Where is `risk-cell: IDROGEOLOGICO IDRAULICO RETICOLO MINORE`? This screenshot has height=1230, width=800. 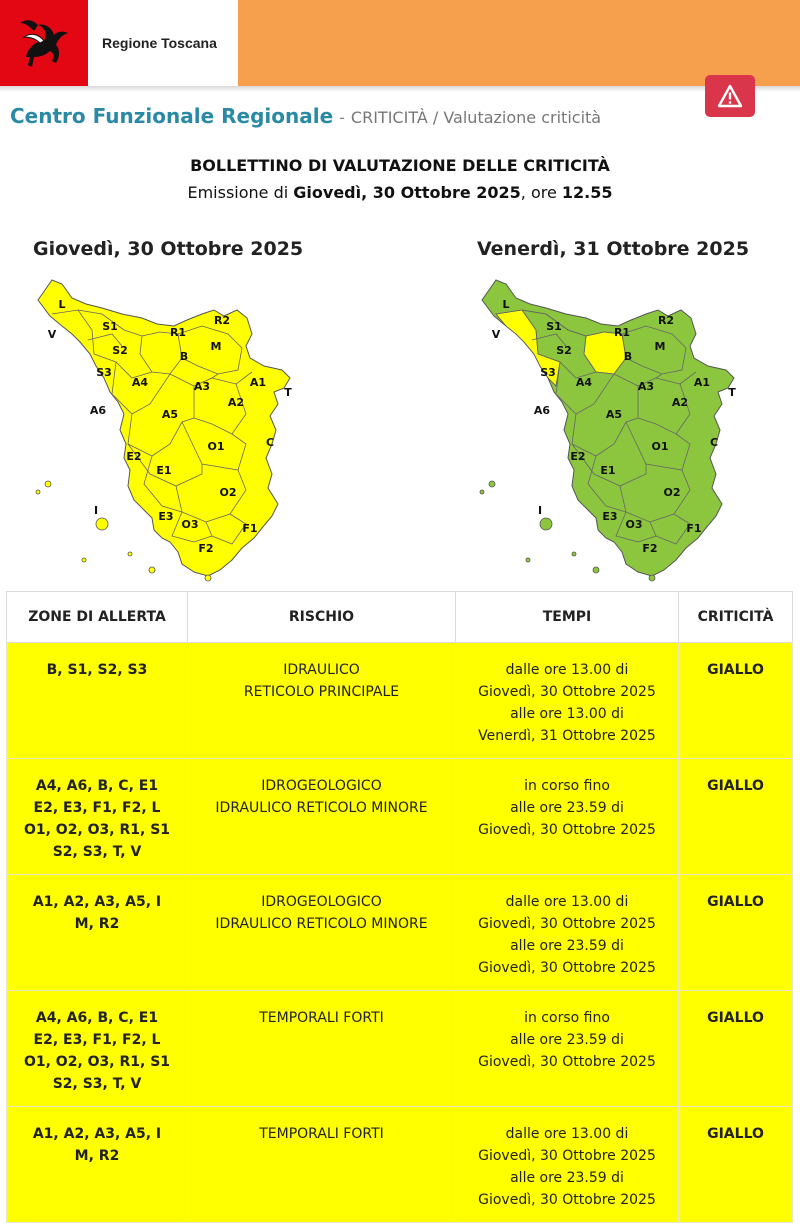 risk-cell: IDROGEOLOGICO IDRAULICO RETICOLO MINORE is located at coordinates (321, 932).